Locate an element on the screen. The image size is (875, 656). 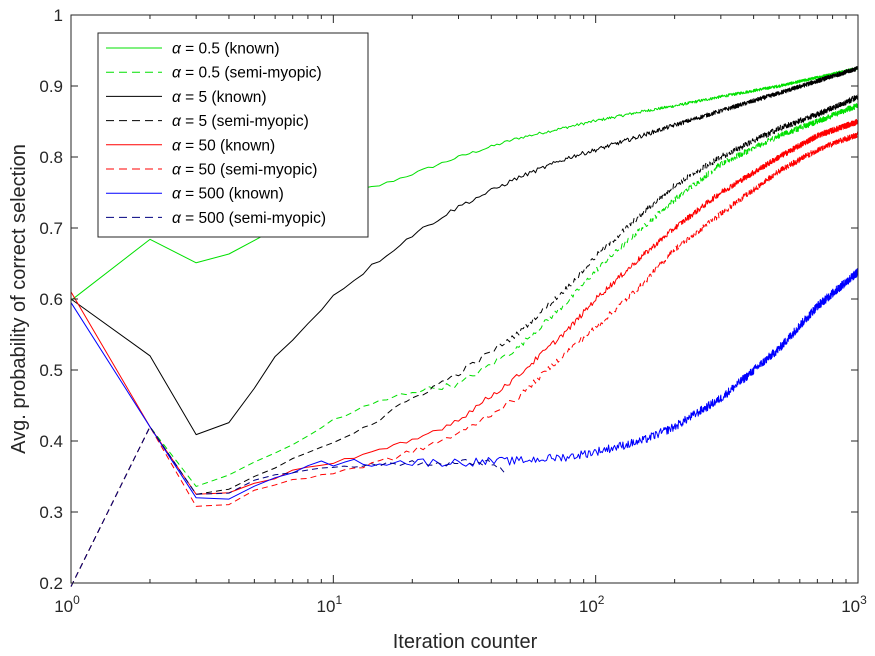
legend-text: = 50 (known) is located at coordinates (228, 145).